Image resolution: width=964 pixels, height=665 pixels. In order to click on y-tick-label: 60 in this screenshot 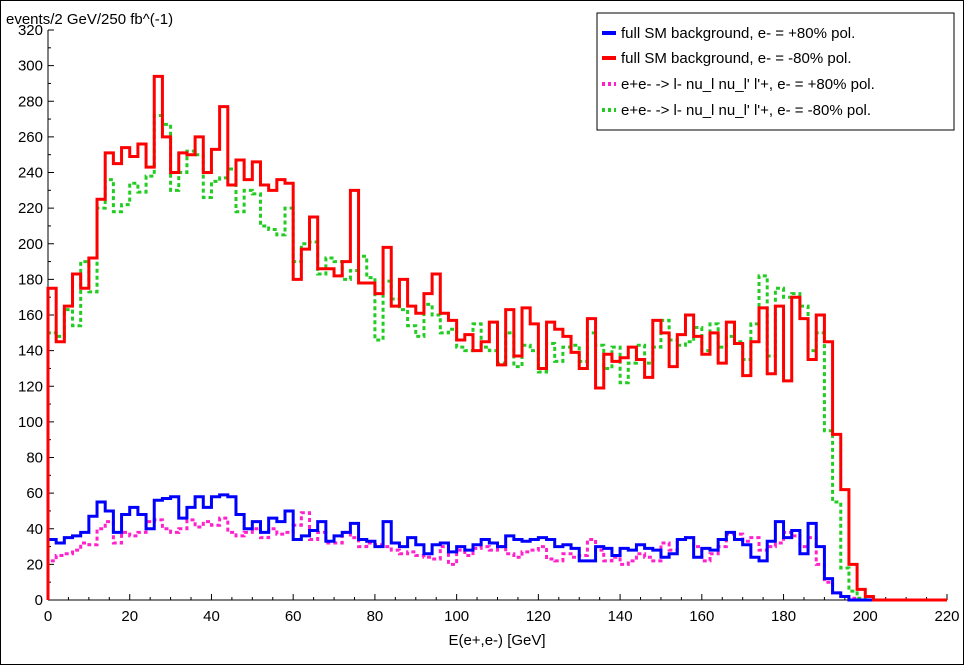, I will do `click(34, 493)`.